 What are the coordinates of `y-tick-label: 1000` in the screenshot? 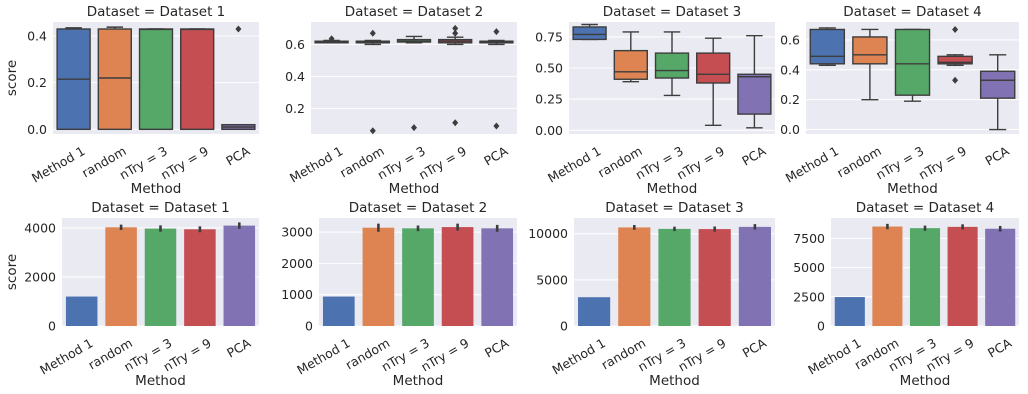 It's located at (297, 294).